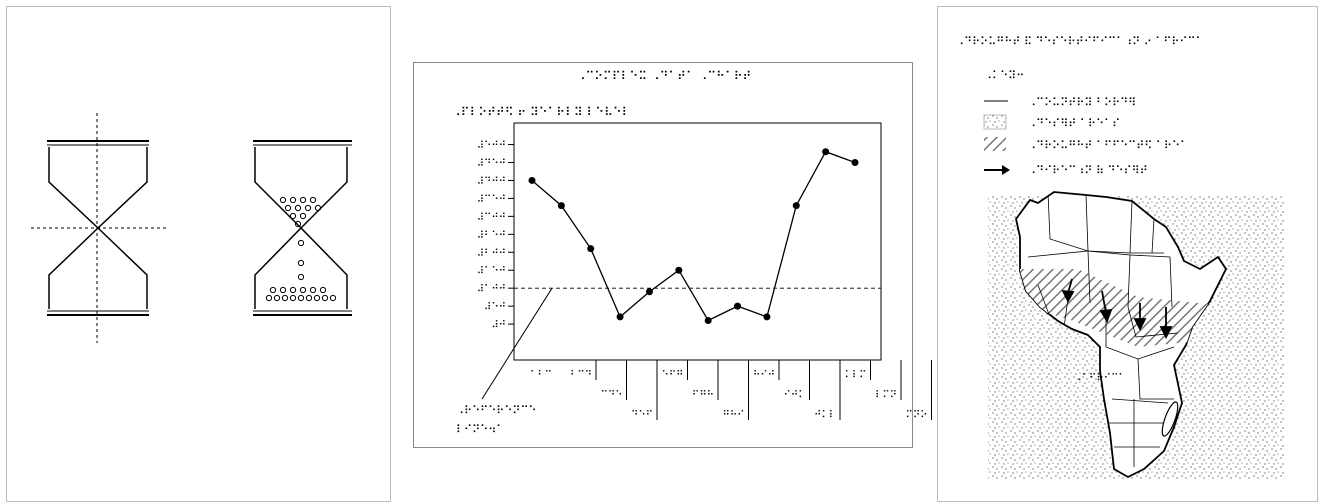 Image resolution: width=1325 pixels, height=504 pixels. I want to click on x-tick-label: ⠉⠙⠑, so click(612, 395).